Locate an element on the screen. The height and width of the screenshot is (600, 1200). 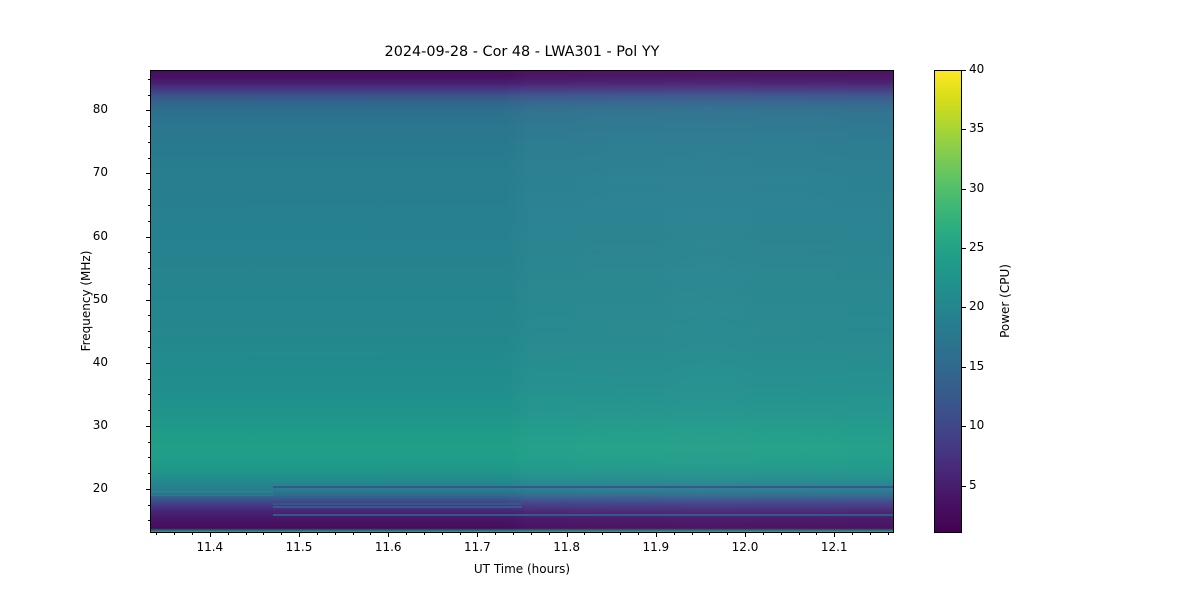
colorbar-label: Power (CPU) is located at coordinates (1005, 301).